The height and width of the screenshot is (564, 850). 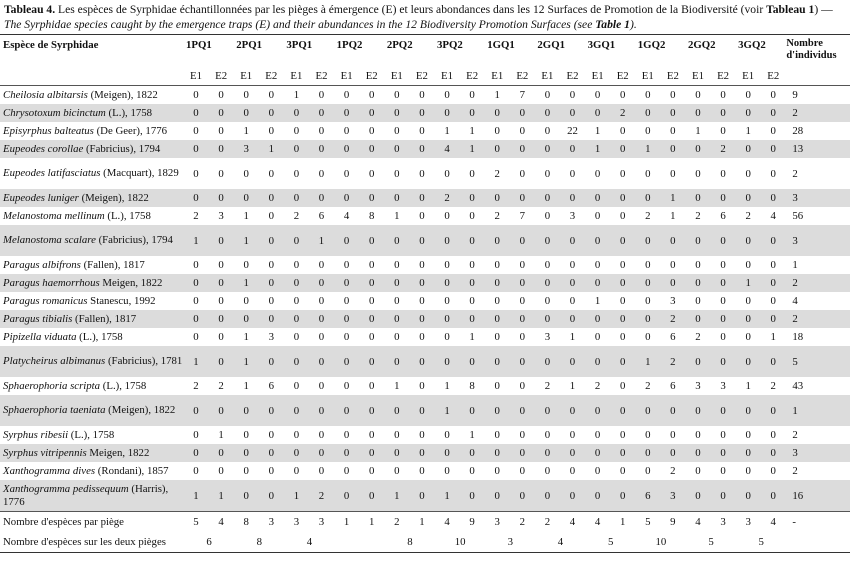 I want to click on total-header-line2: d'individus, so click(x=811, y=55).